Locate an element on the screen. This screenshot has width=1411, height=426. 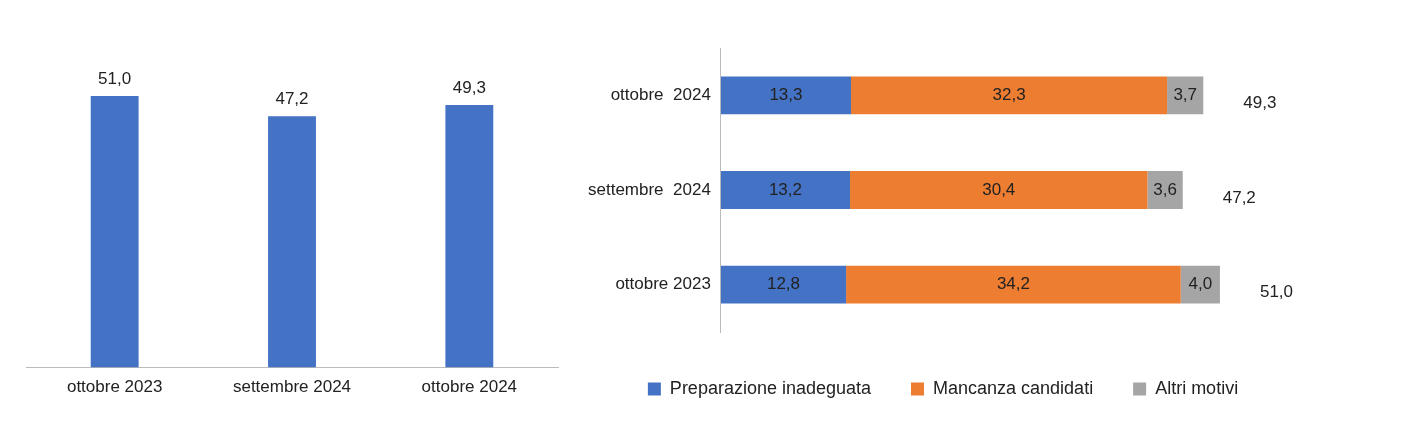
x-tick-label: ottobre 2023 is located at coordinates (114, 387).